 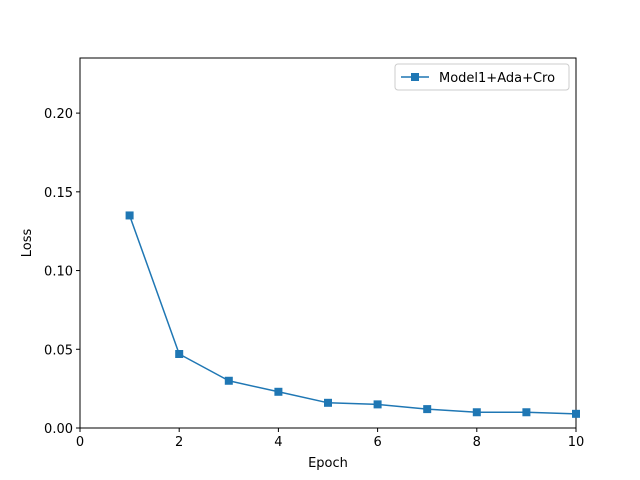 What do you see at coordinates (328, 463) in the screenshot?
I see `x-axis-label: Epoch` at bounding box center [328, 463].